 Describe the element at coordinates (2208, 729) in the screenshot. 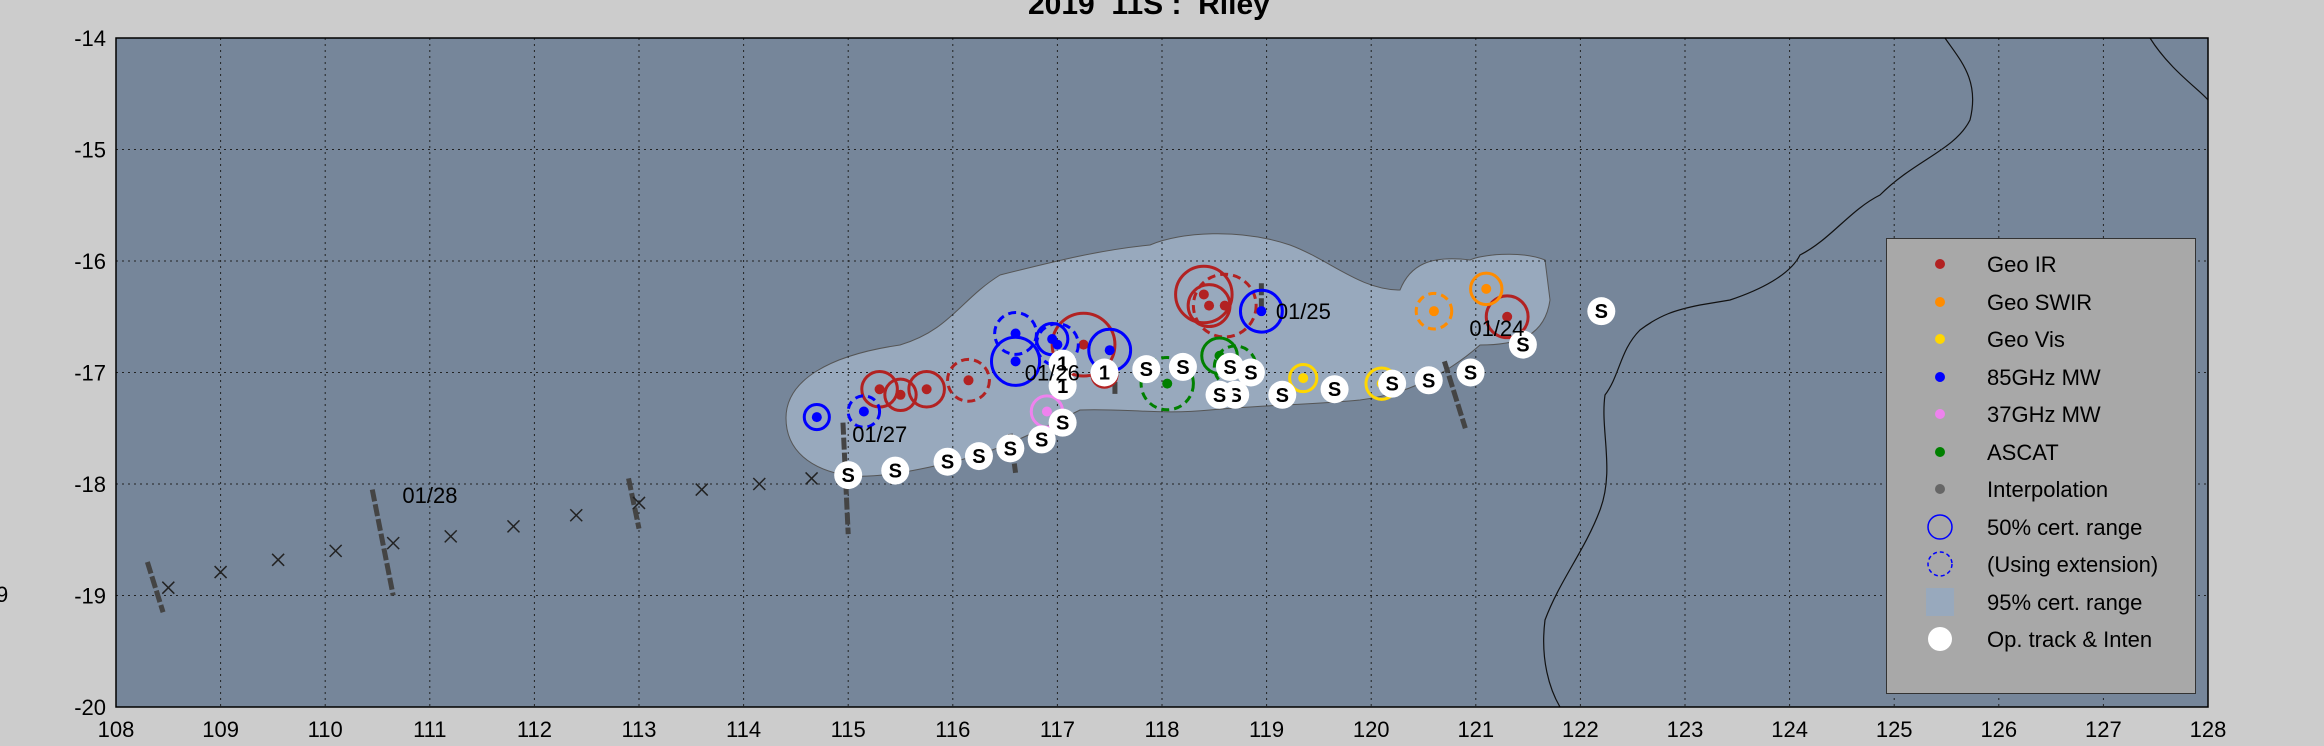

I see `x-tick-label: 128` at that location.